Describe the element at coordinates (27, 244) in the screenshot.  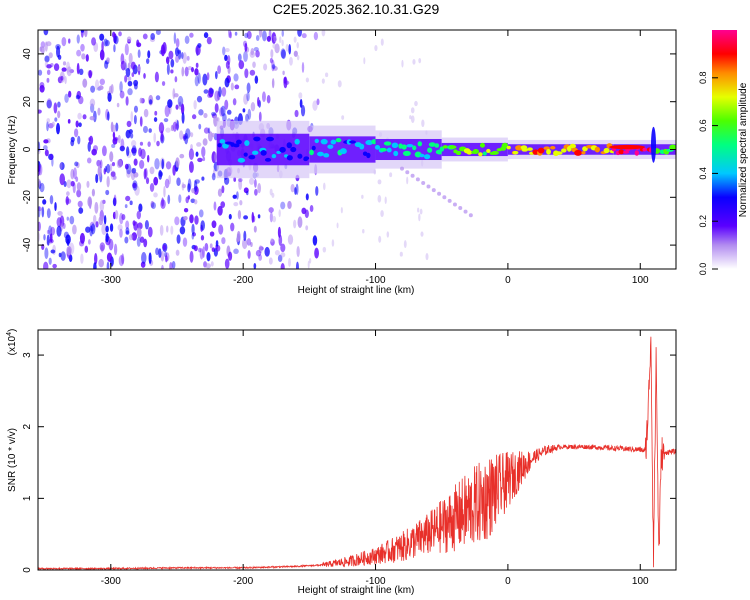
I see `spectrogram-y-tick-label: -40` at that location.